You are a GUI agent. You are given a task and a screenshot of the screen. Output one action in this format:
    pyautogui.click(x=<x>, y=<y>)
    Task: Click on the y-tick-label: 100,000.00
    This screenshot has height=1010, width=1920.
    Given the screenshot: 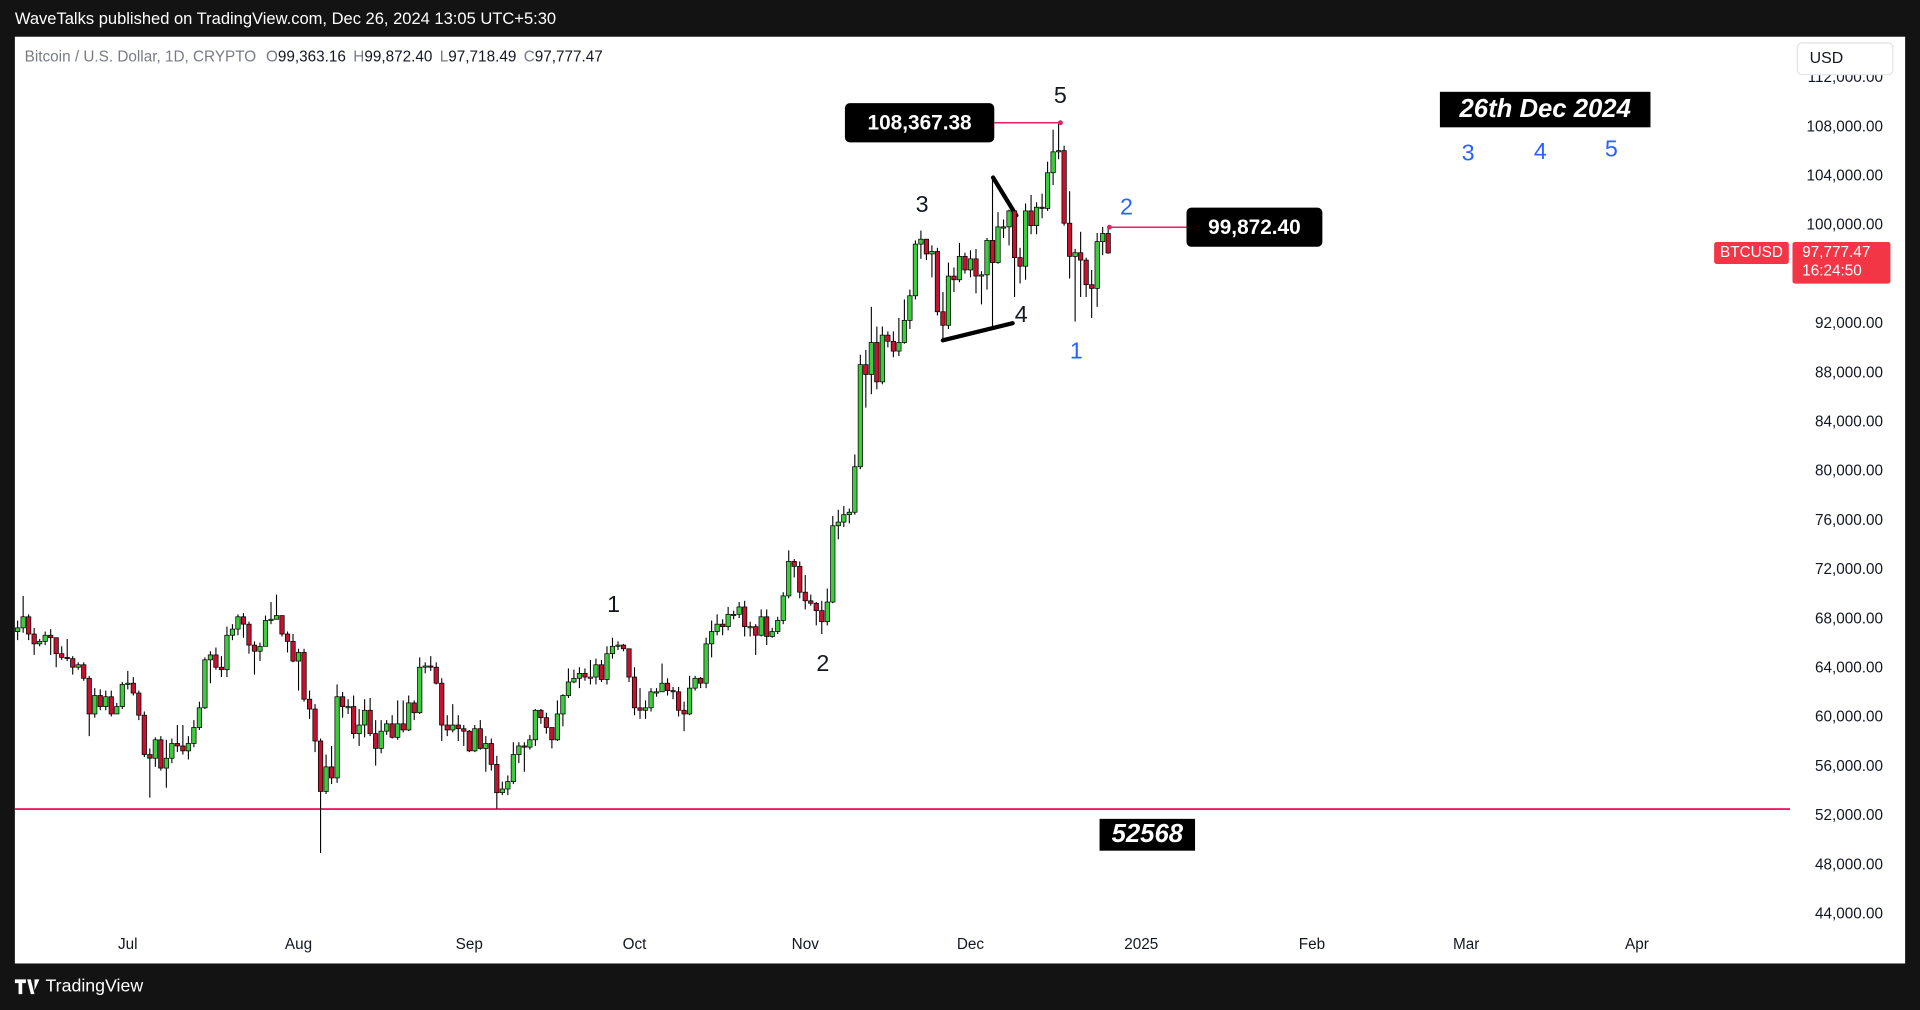 What is the action you would take?
    pyautogui.click(x=1845, y=225)
    